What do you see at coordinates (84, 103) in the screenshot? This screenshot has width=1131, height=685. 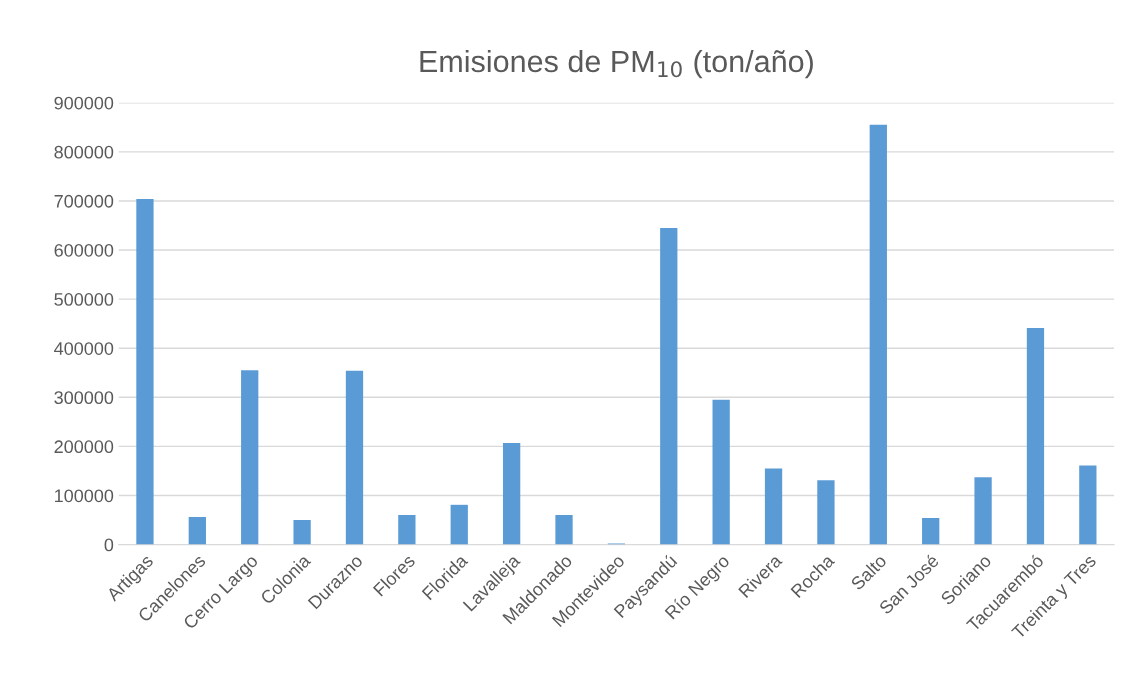 I see `y-tick-label: 900000` at bounding box center [84, 103].